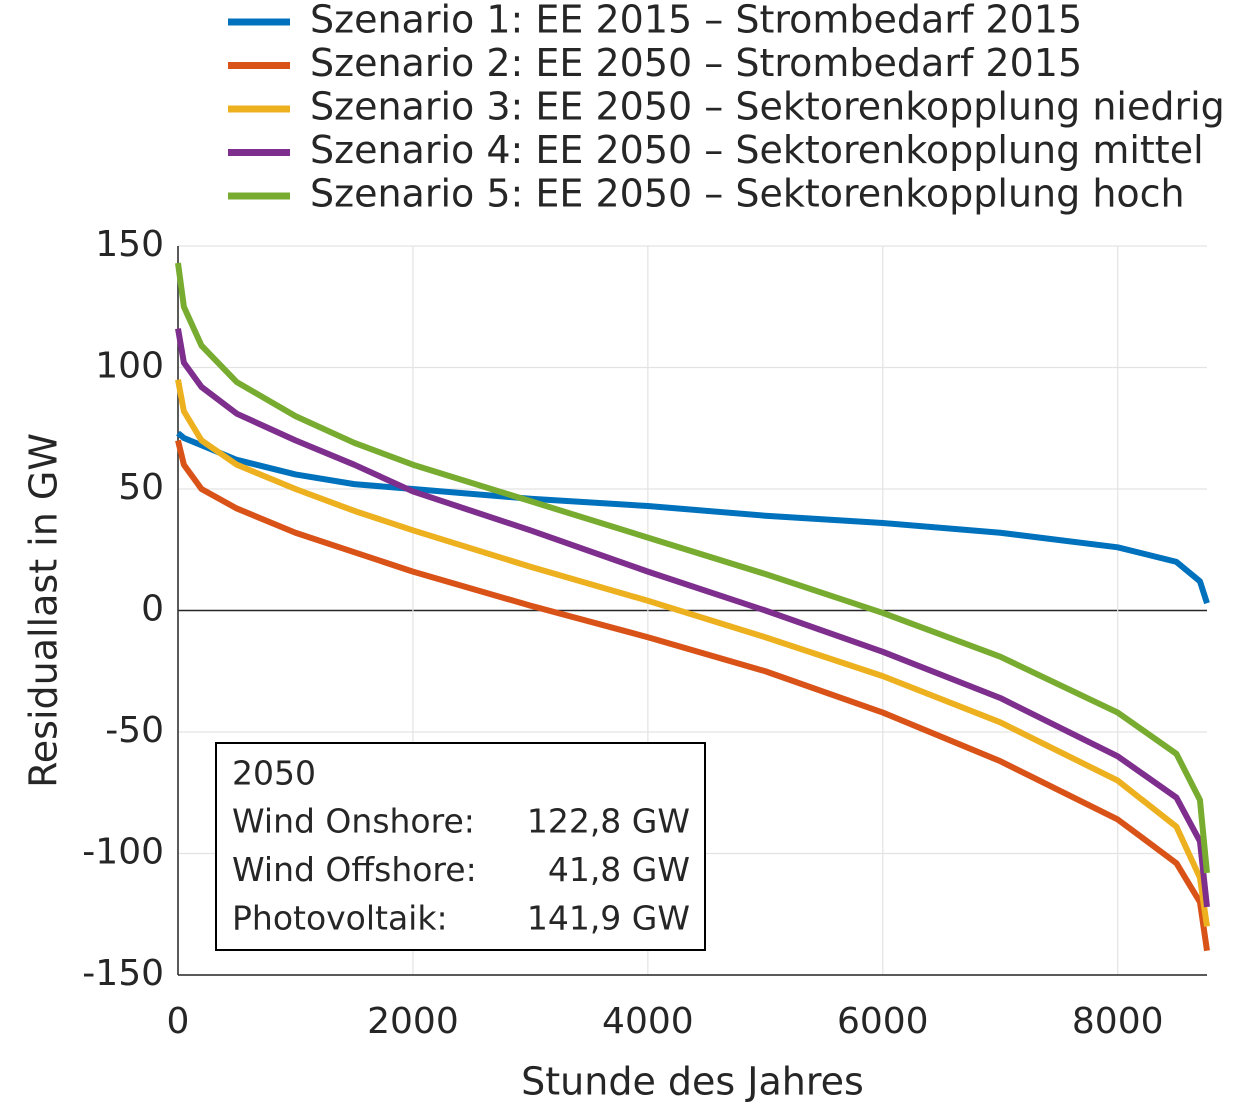  I want to click on y-tick-label: -100, so click(123, 852).